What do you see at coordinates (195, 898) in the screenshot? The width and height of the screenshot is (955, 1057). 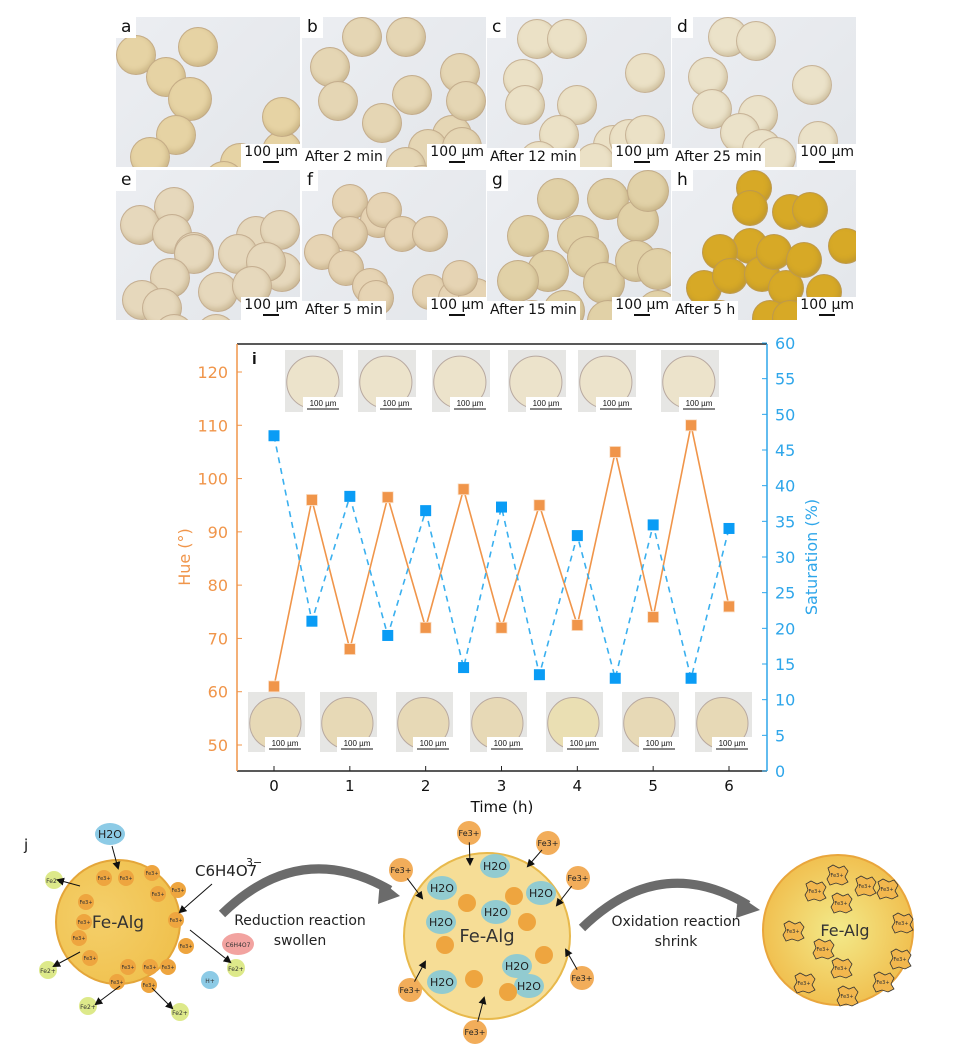 I see `citrate-arrow` at bounding box center [195, 898].